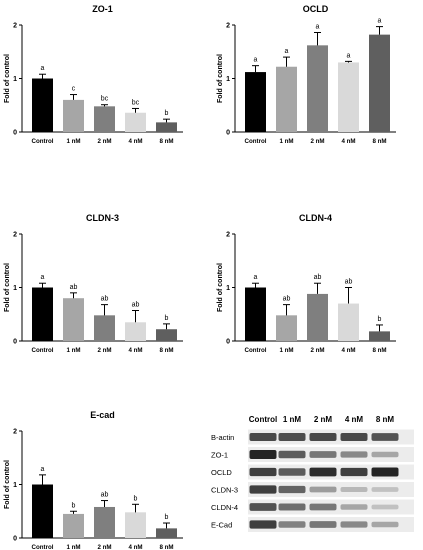 This screenshot has width=423, height=550. I want to click on blot-row-label: E-Cad, so click(221, 525).